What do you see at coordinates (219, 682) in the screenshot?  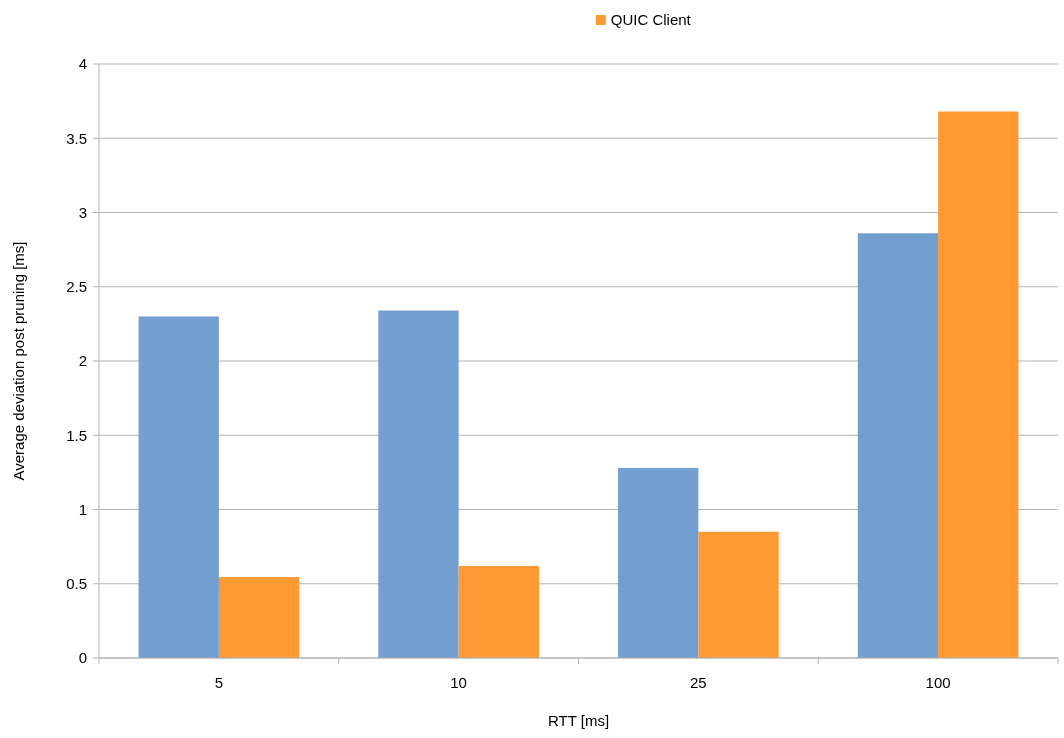 I see `x-tick-label: 5` at bounding box center [219, 682].